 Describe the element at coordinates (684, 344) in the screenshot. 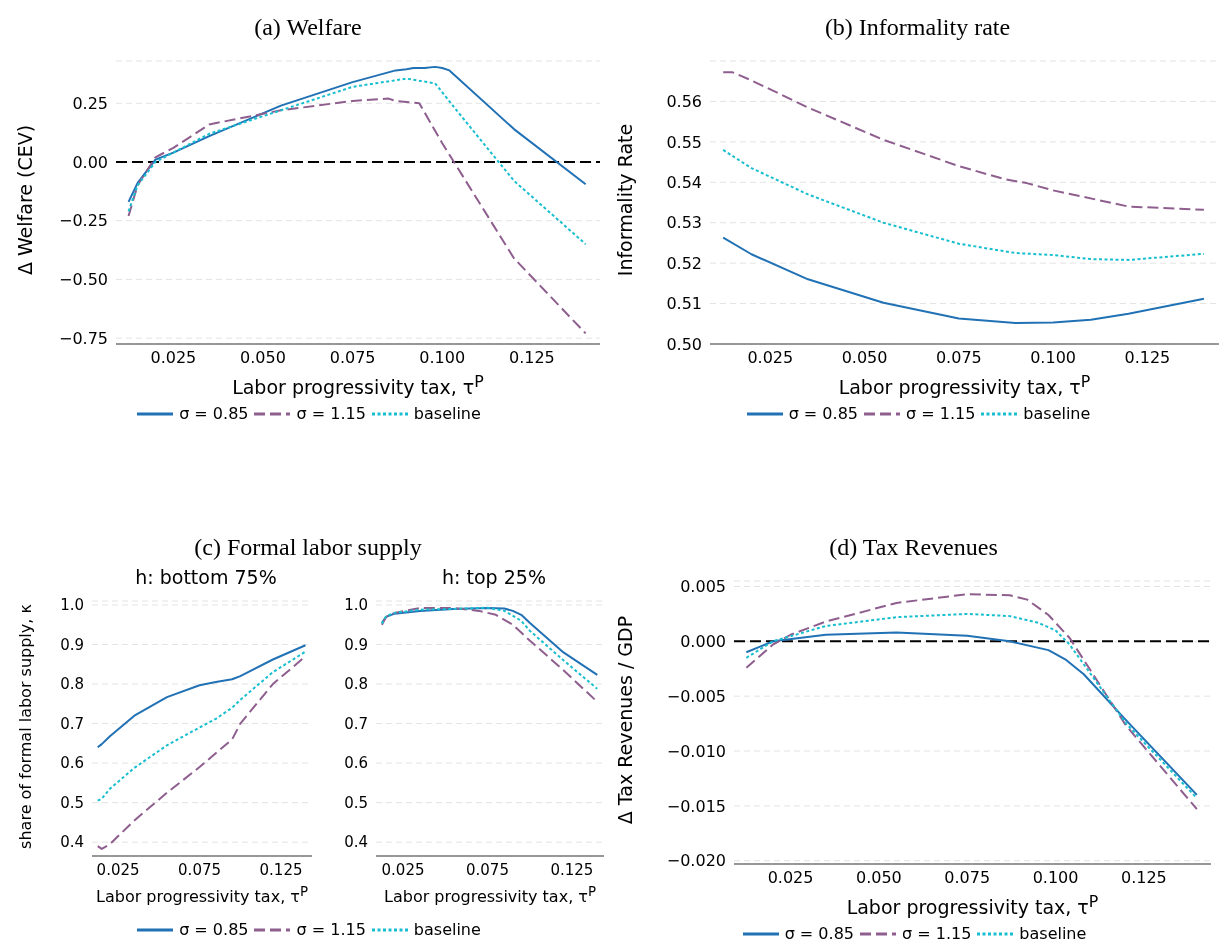

I see `y-tick-label: 0.50` at that location.